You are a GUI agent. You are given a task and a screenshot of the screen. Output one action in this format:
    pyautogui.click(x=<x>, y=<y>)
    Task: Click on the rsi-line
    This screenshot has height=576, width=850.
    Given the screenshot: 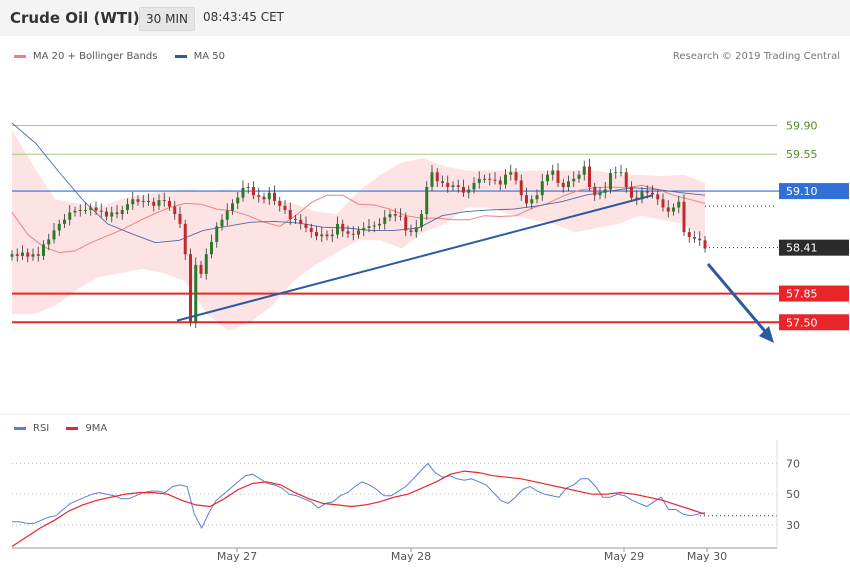 What is the action you would take?
    pyautogui.click(x=359, y=496)
    